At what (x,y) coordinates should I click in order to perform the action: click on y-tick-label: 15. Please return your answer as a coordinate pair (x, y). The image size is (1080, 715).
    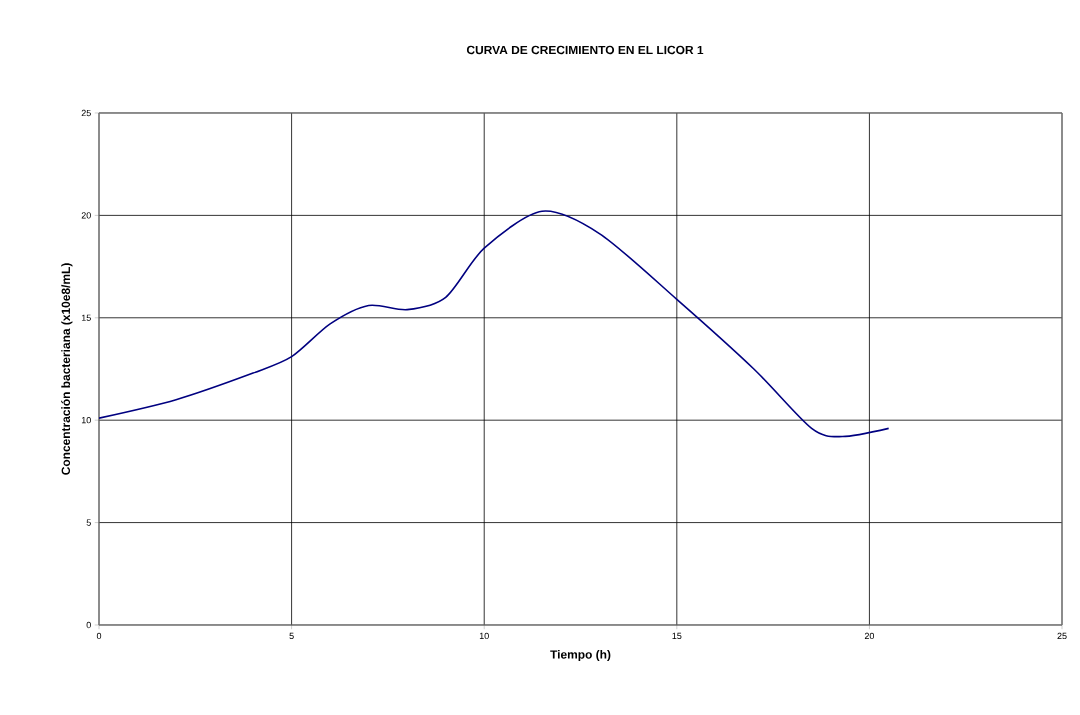
    Looking at the image, I should click on (86, 317).